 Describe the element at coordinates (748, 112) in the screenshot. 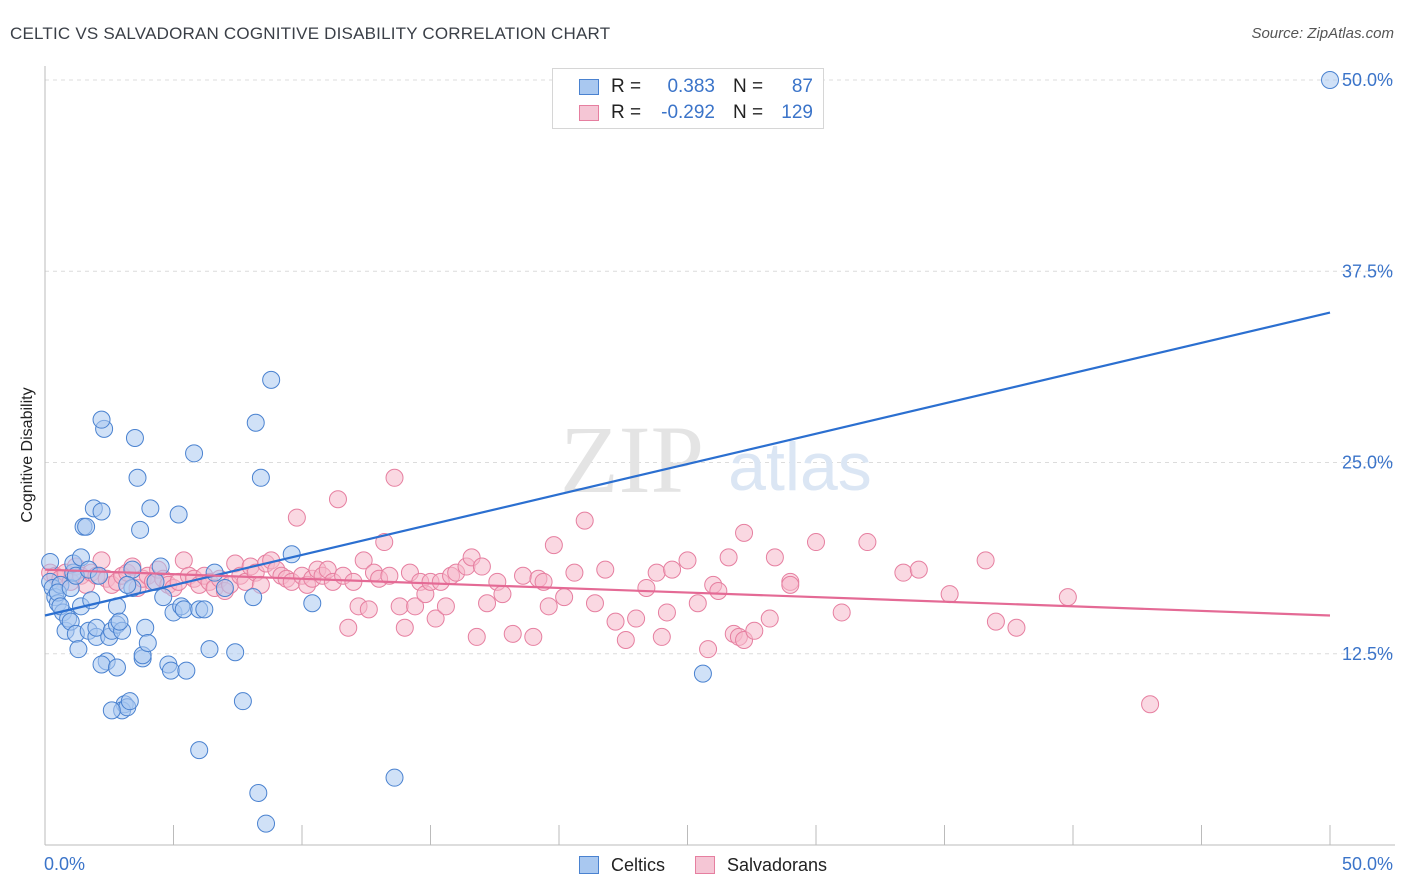

I see `n-label: N =` at that location.